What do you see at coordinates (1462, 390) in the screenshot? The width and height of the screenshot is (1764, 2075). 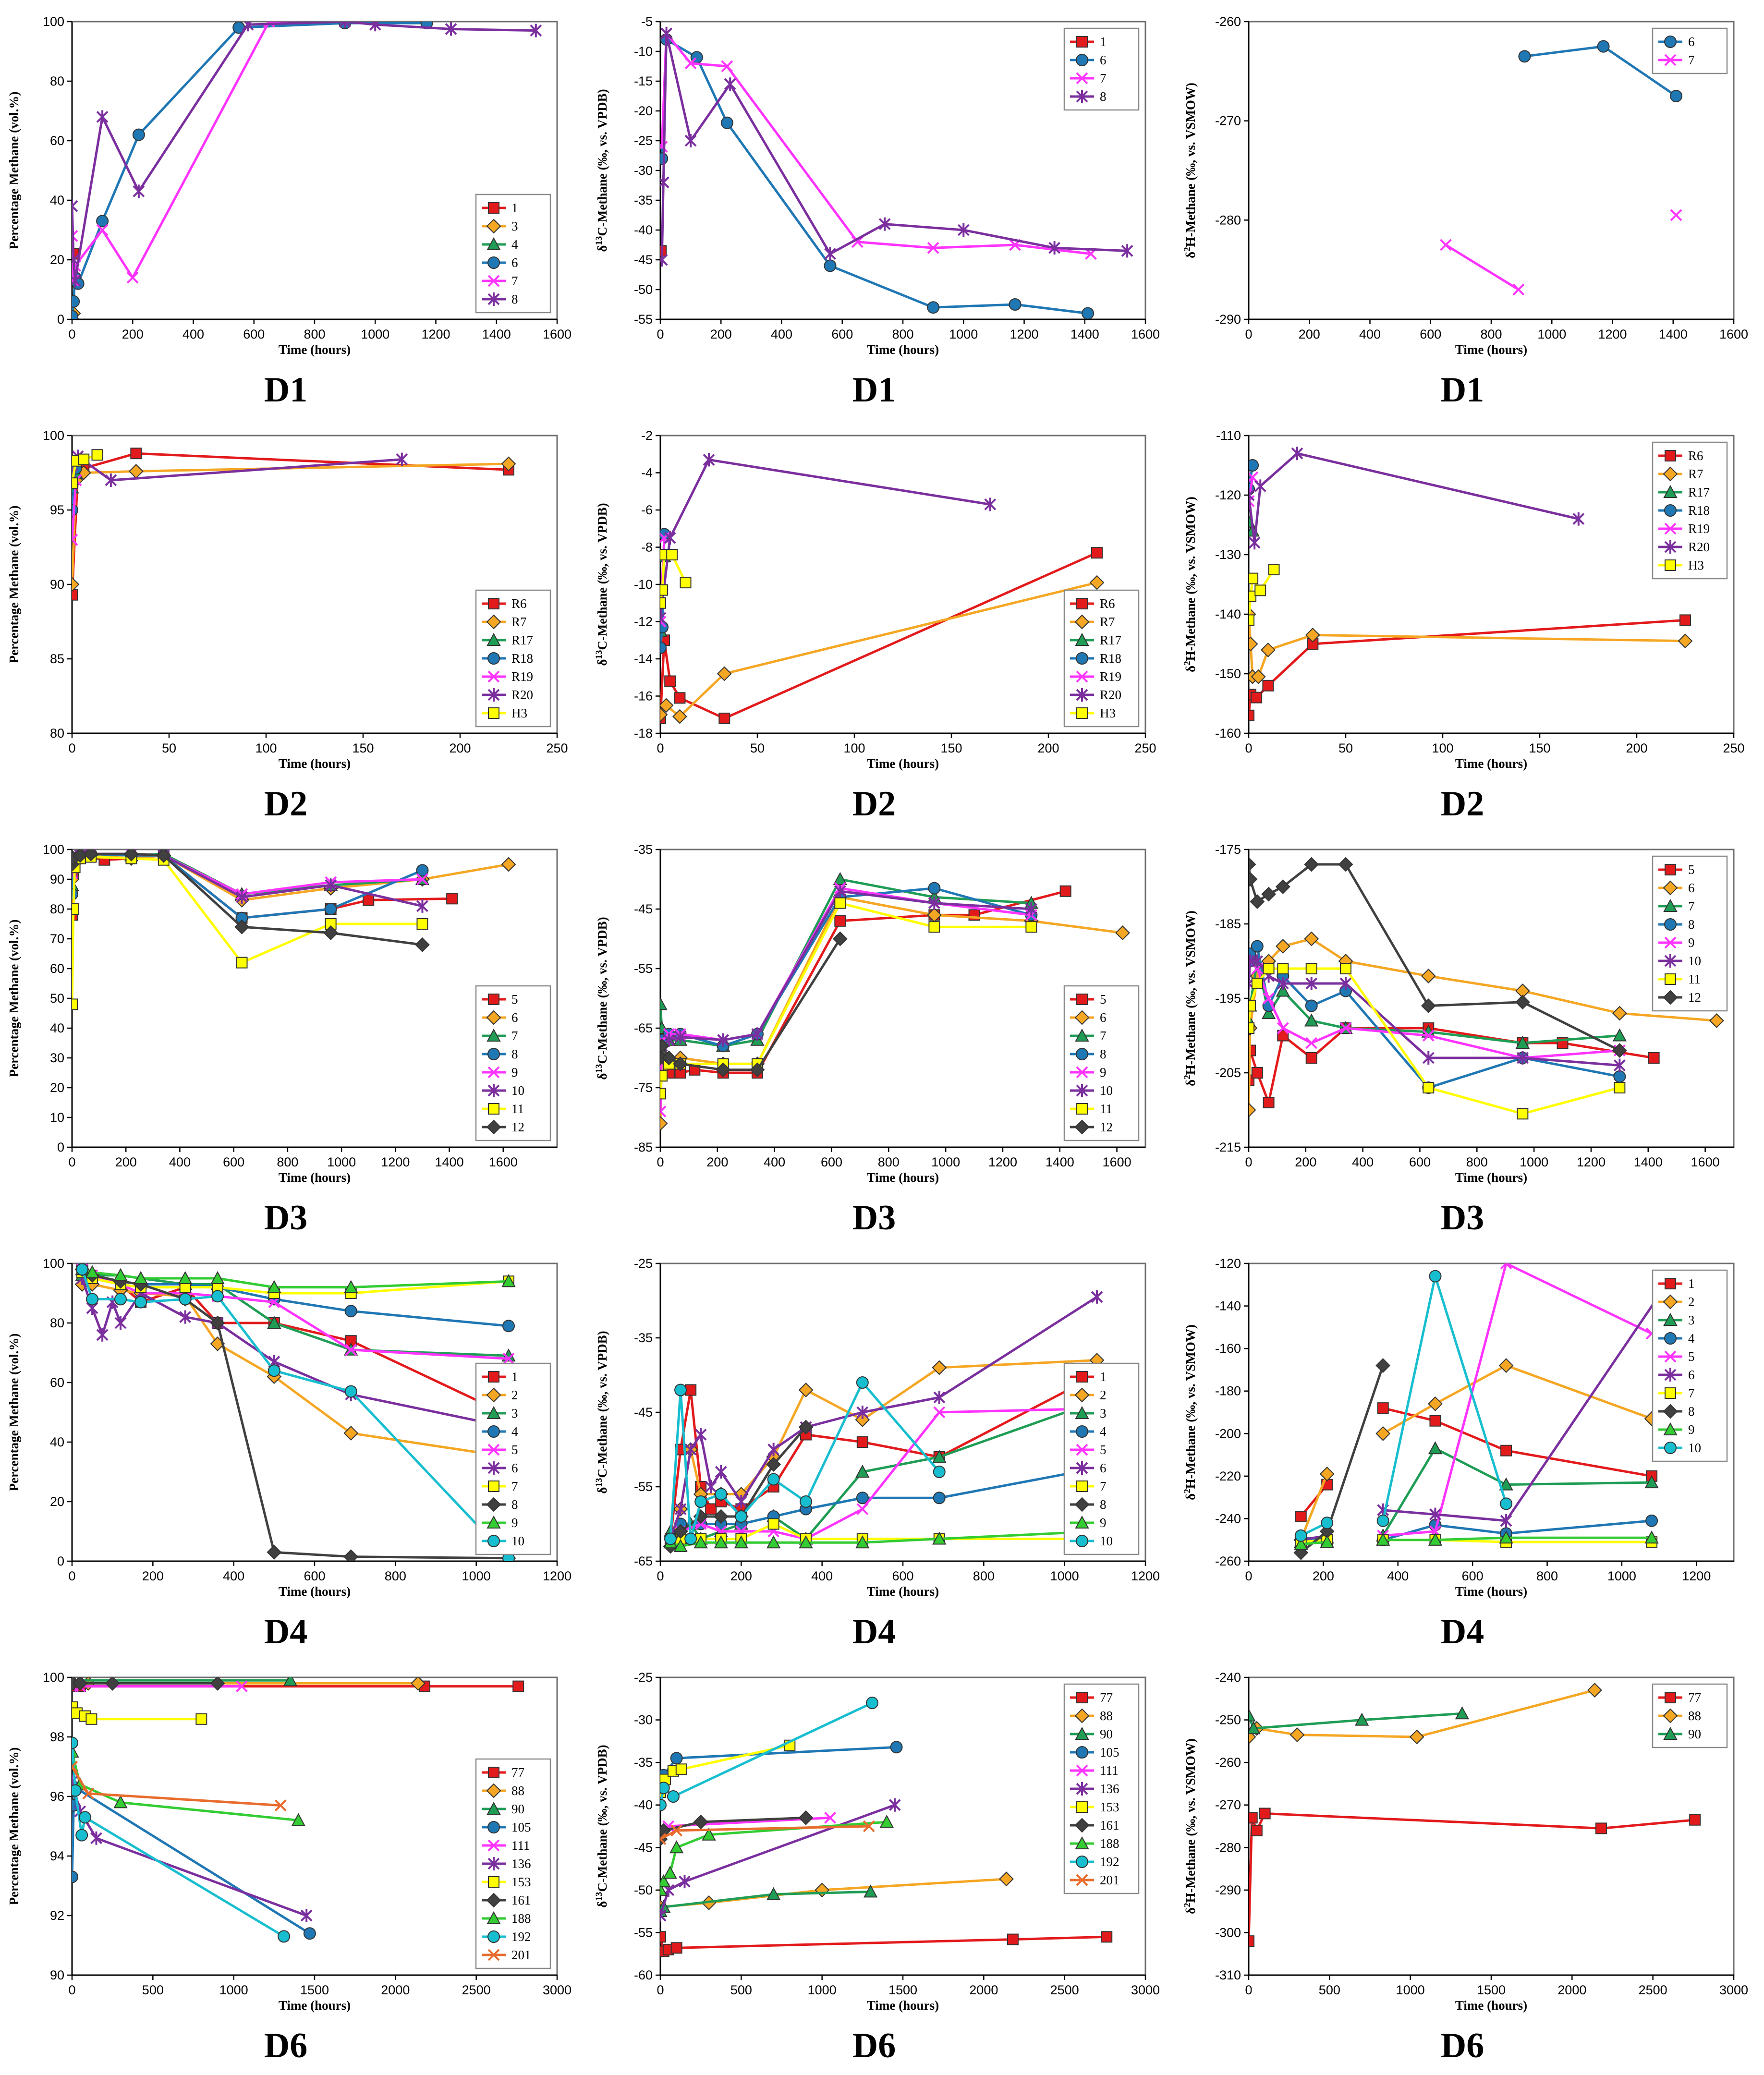 I see `panel-label: D1` at bounding box center [1462, 390].